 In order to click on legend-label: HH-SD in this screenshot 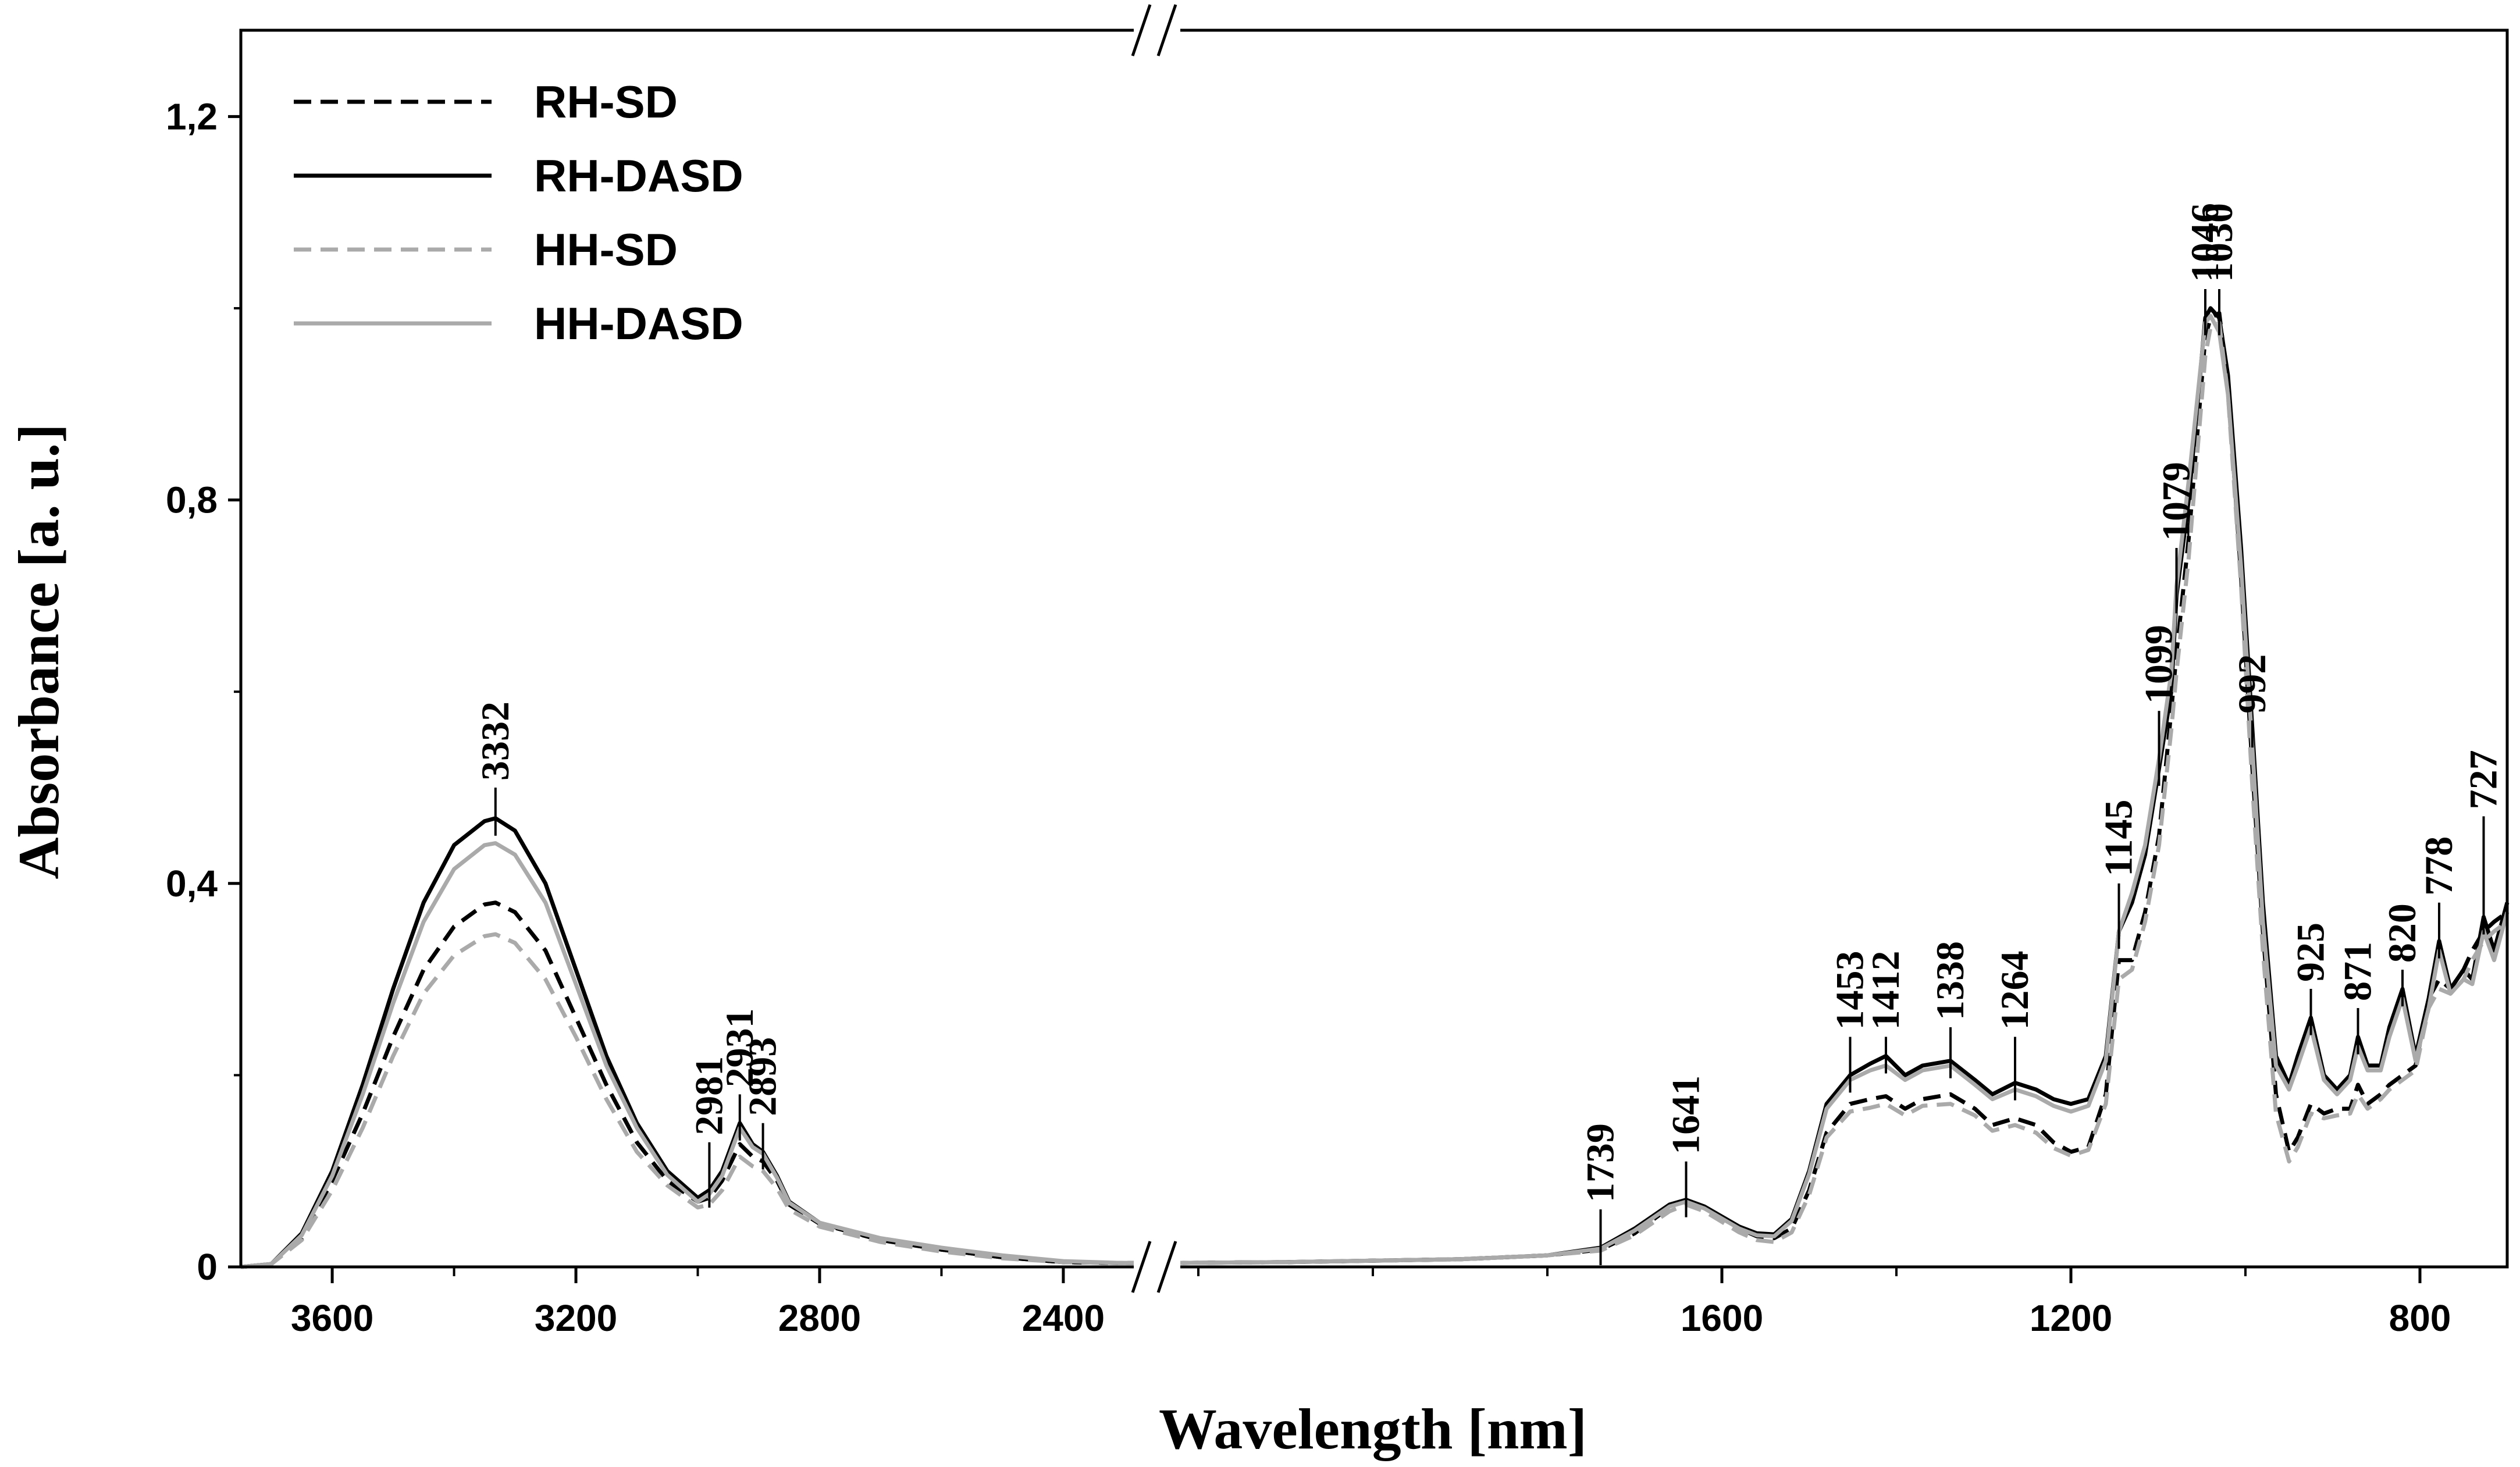, I will do `click(606, 249)`.